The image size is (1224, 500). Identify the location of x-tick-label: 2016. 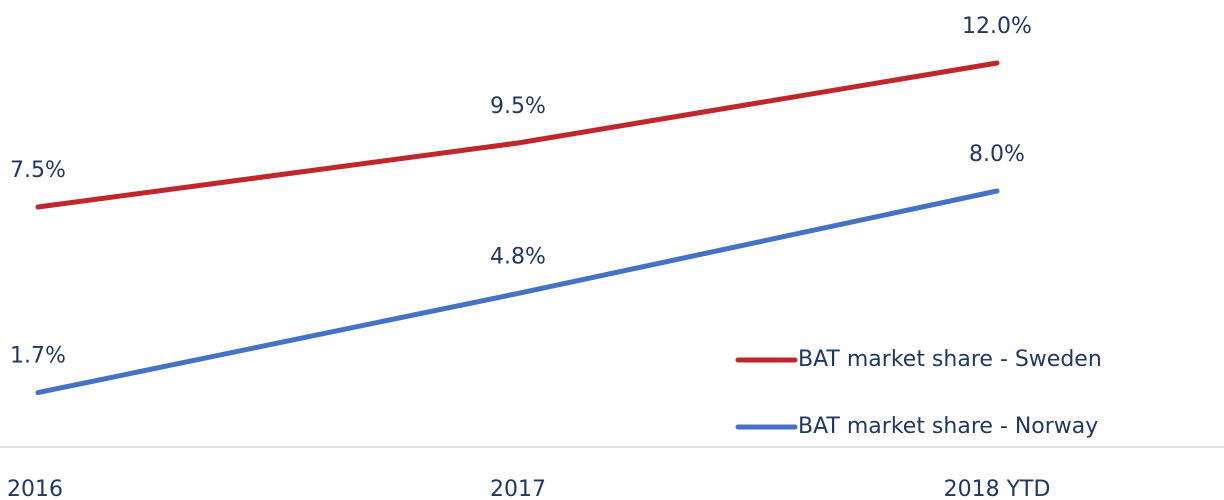
(35, 488).